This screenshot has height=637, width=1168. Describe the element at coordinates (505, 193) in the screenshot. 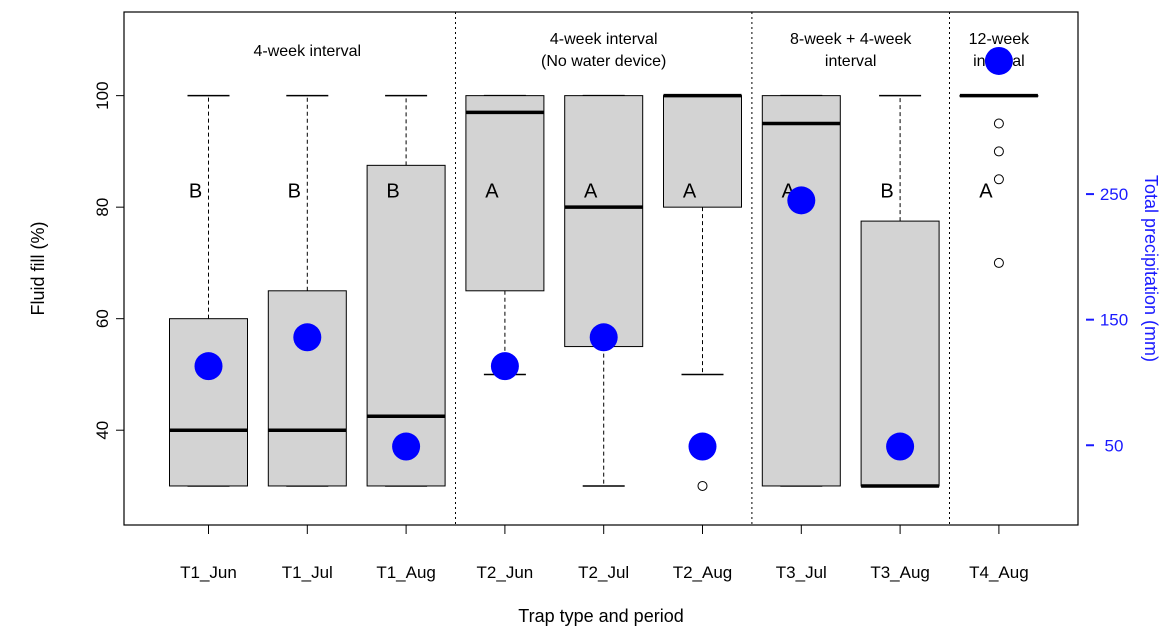

I see `box-T2_Jun` at that location.